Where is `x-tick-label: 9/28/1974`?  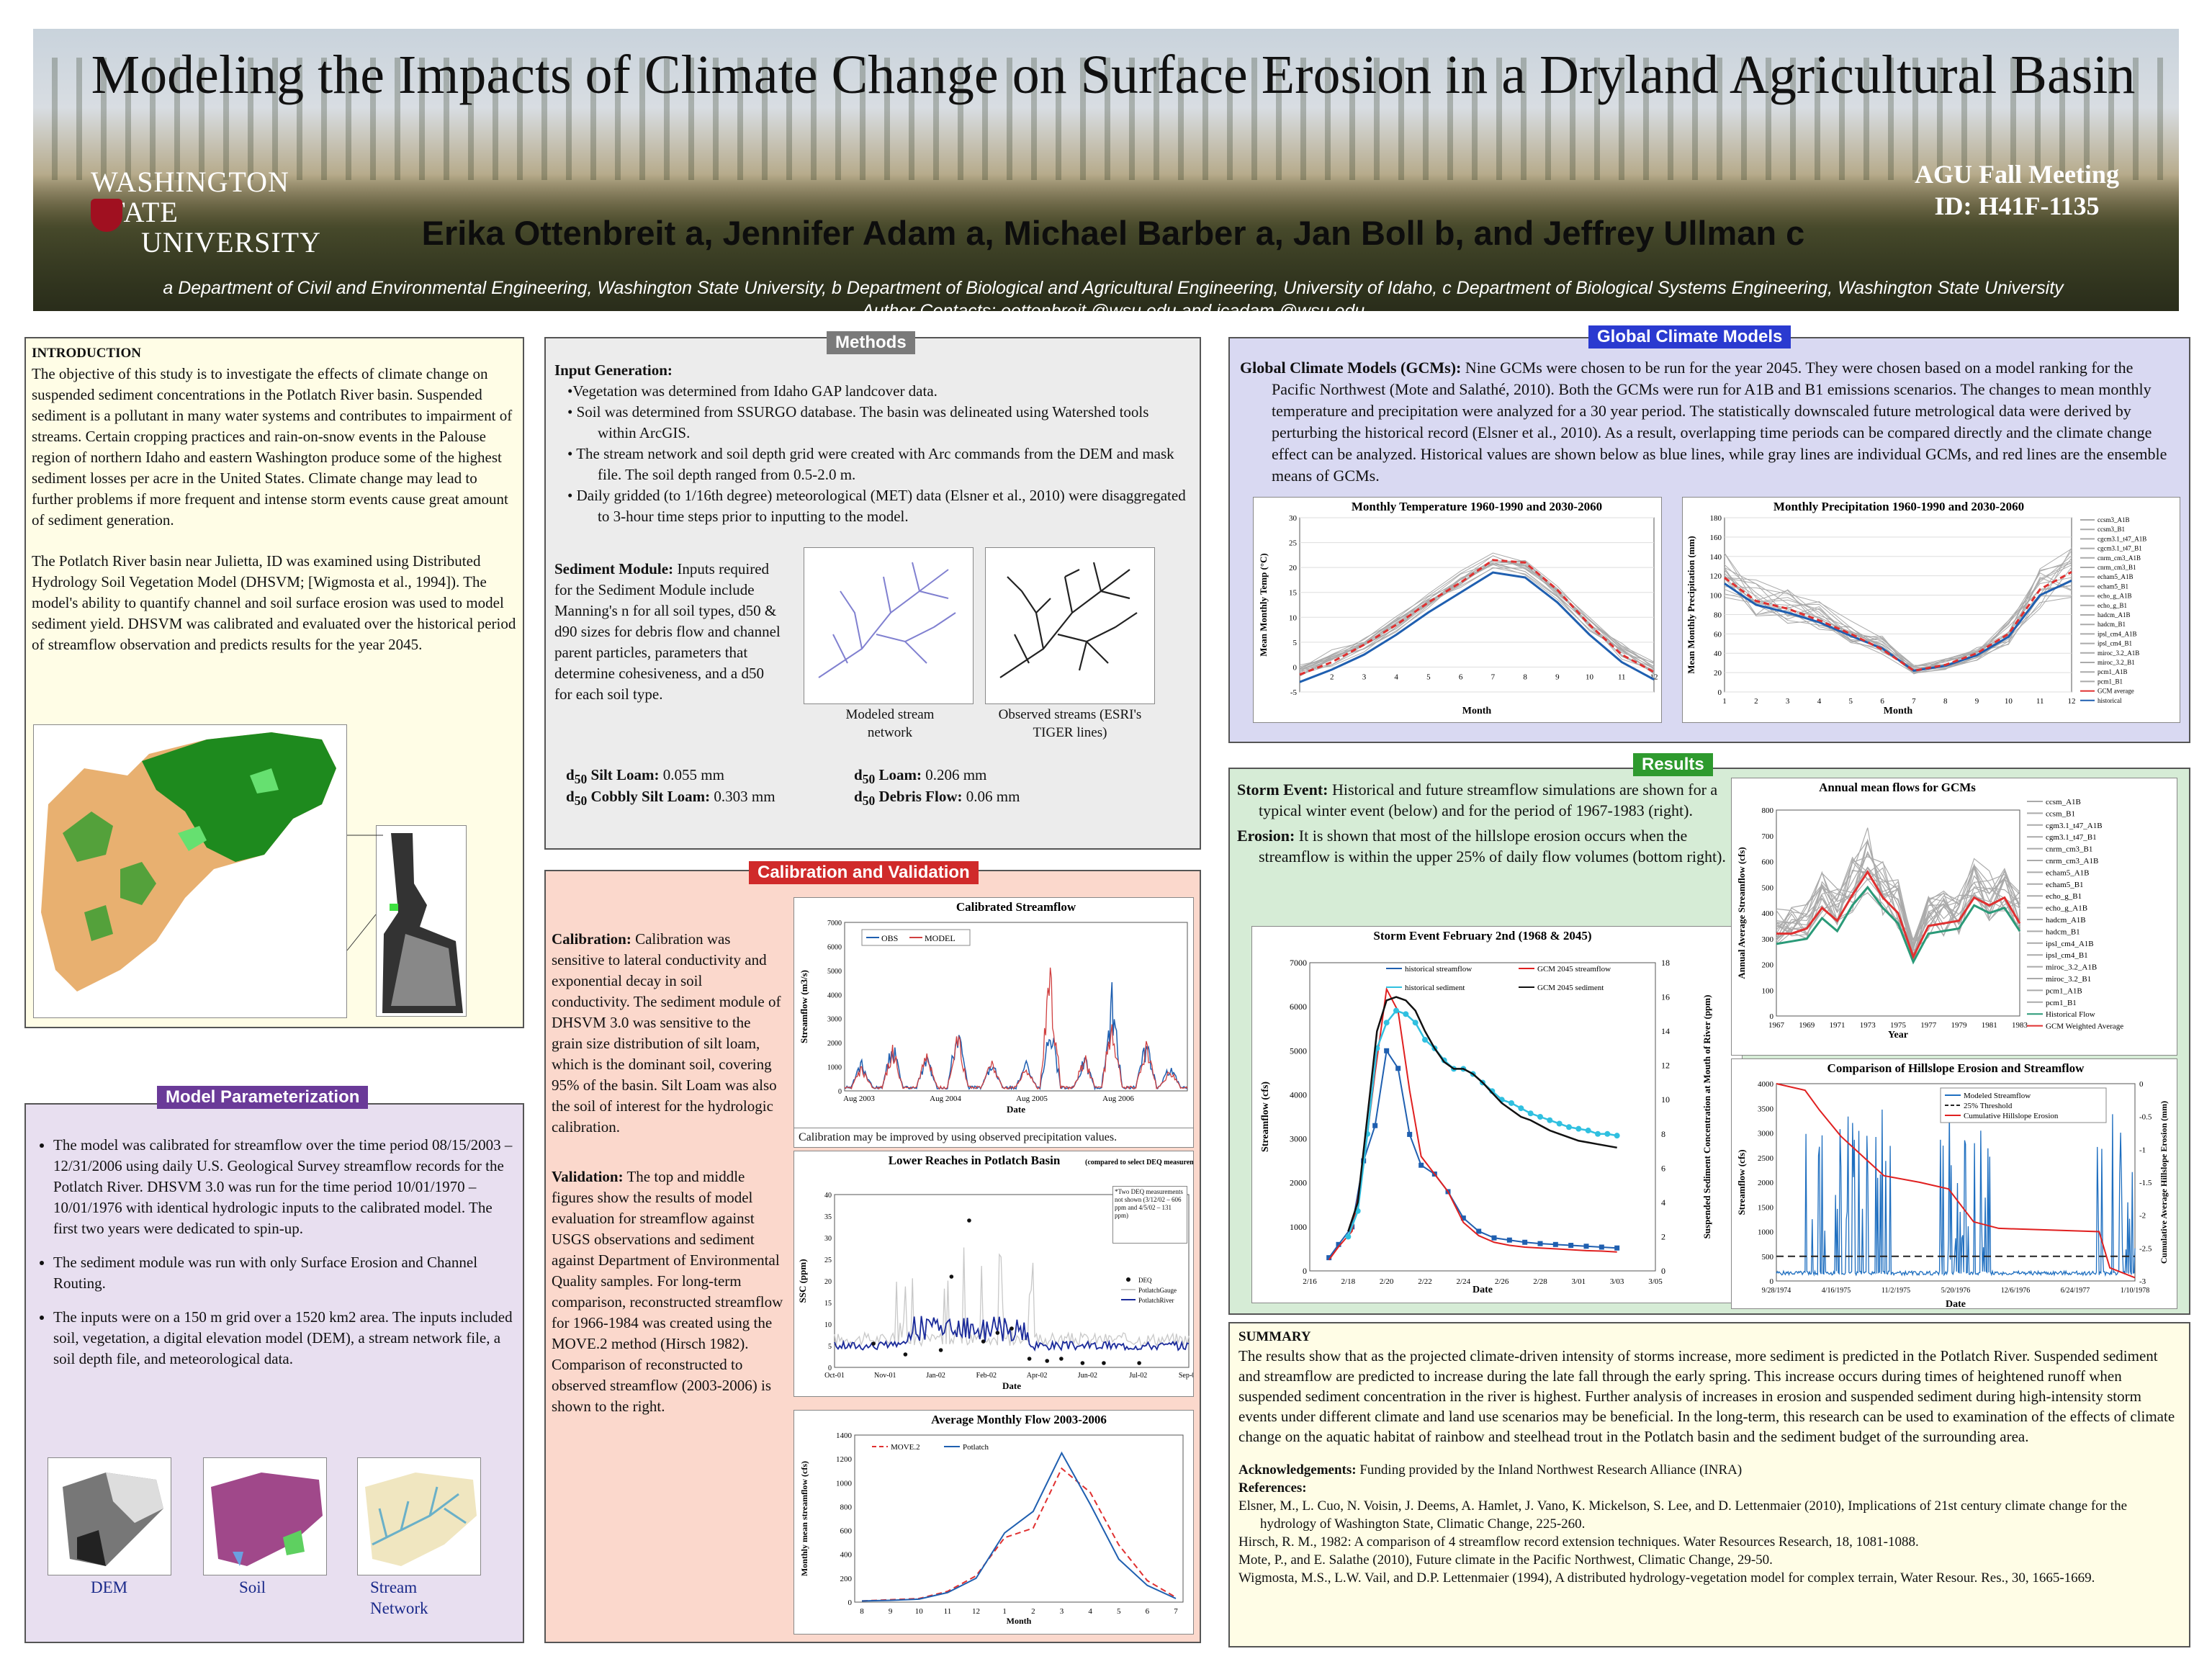 x-tick-label: 9/28/1974 is located at coordinates (1777, 1291).